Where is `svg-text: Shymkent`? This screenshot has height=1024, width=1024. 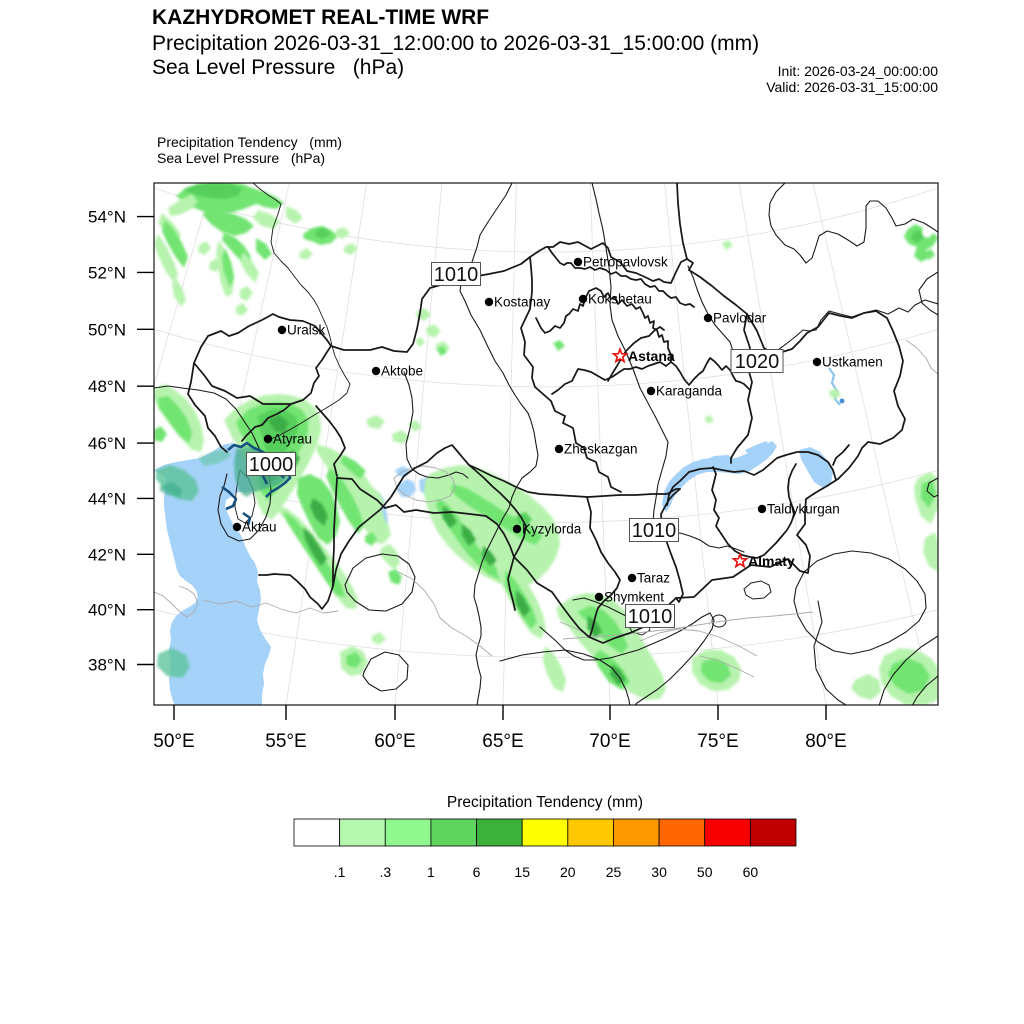
svg-text: Shymkent is located at coordinates (634, 597).